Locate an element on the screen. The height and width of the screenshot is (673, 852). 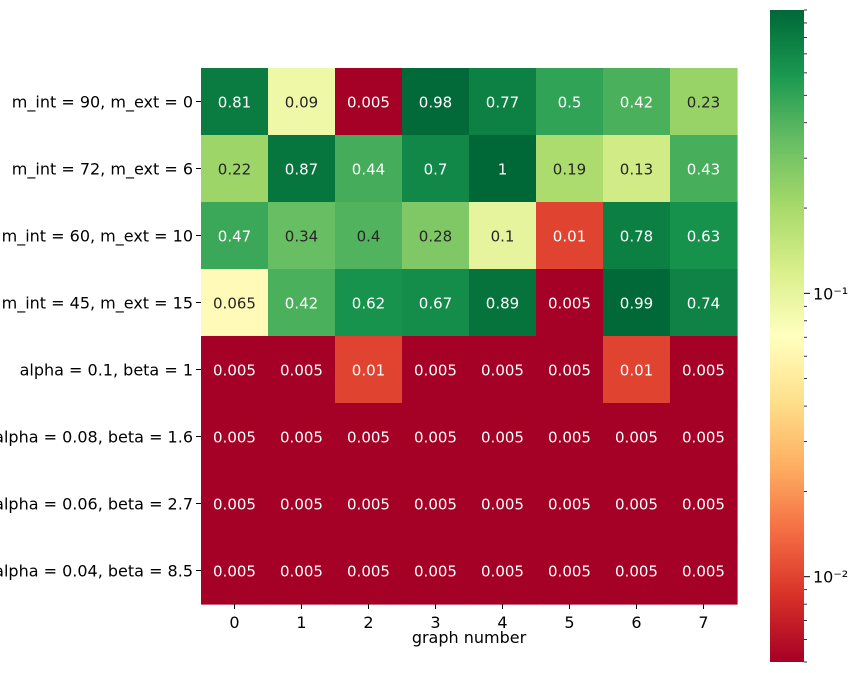
cell-value-label: 0.47 is located at coordinates (234, 237).